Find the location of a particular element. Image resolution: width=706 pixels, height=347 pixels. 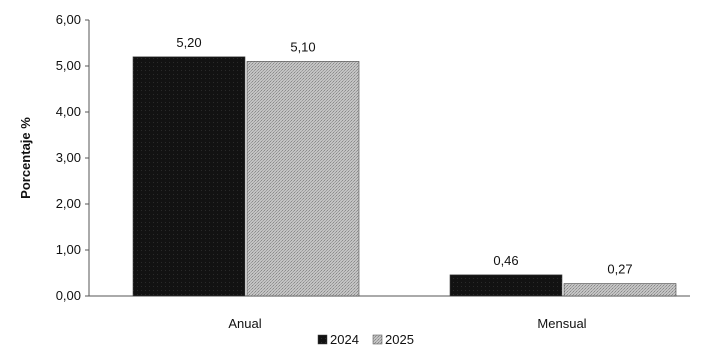

y-tick-label: 5,00 is located at coordinates (68, 65).